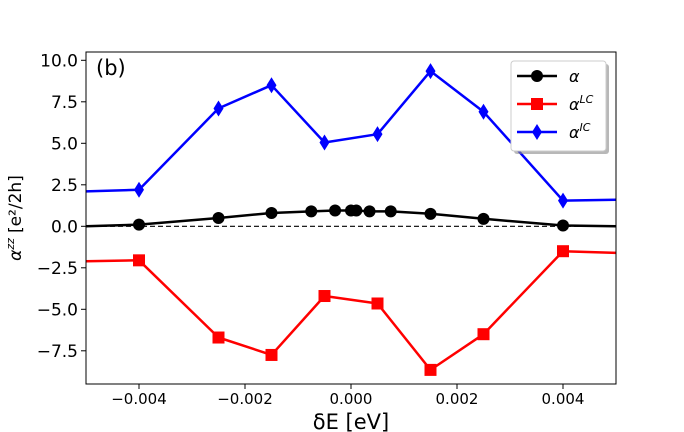  Describe the element at coordinates (57, 352) in the screenshot. I see `y-tick-label: −7.5` at that location.